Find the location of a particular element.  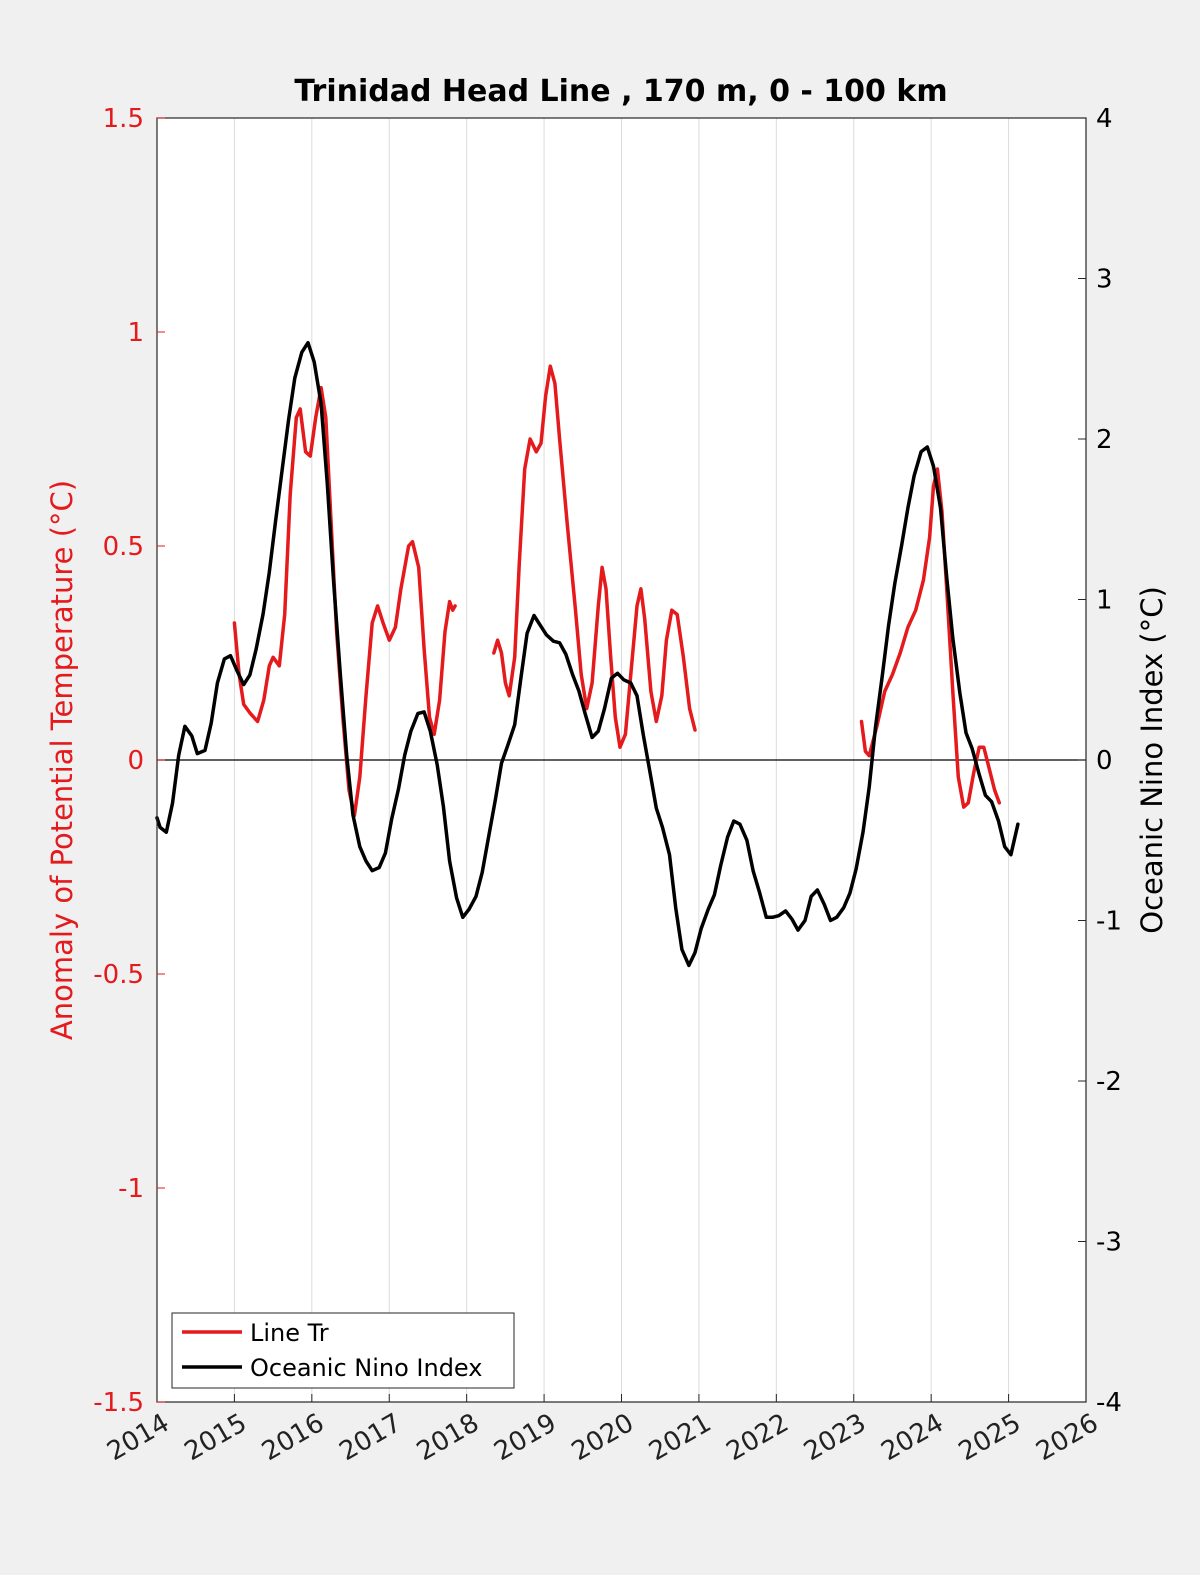

y-right-tick-label: 1 is located at coordinates (1104, 601).